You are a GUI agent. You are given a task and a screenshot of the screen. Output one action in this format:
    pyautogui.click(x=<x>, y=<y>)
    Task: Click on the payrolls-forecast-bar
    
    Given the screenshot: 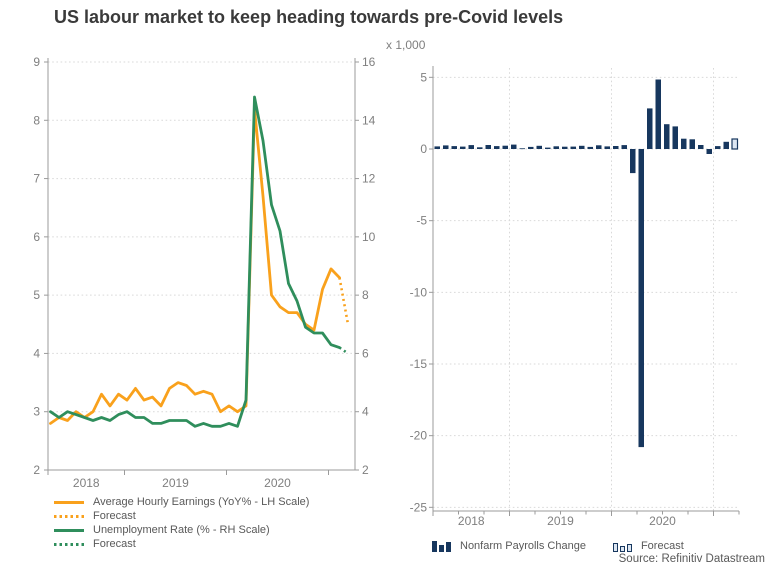 What is the action you would take?
    pyautogui.click(x=735, y=144)
    